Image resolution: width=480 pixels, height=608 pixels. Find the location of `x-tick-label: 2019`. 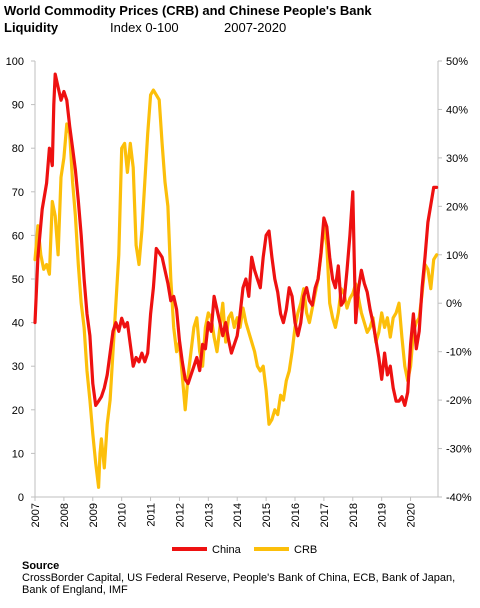

x-tick-label: 2019 is located at coordinates (383, 515).